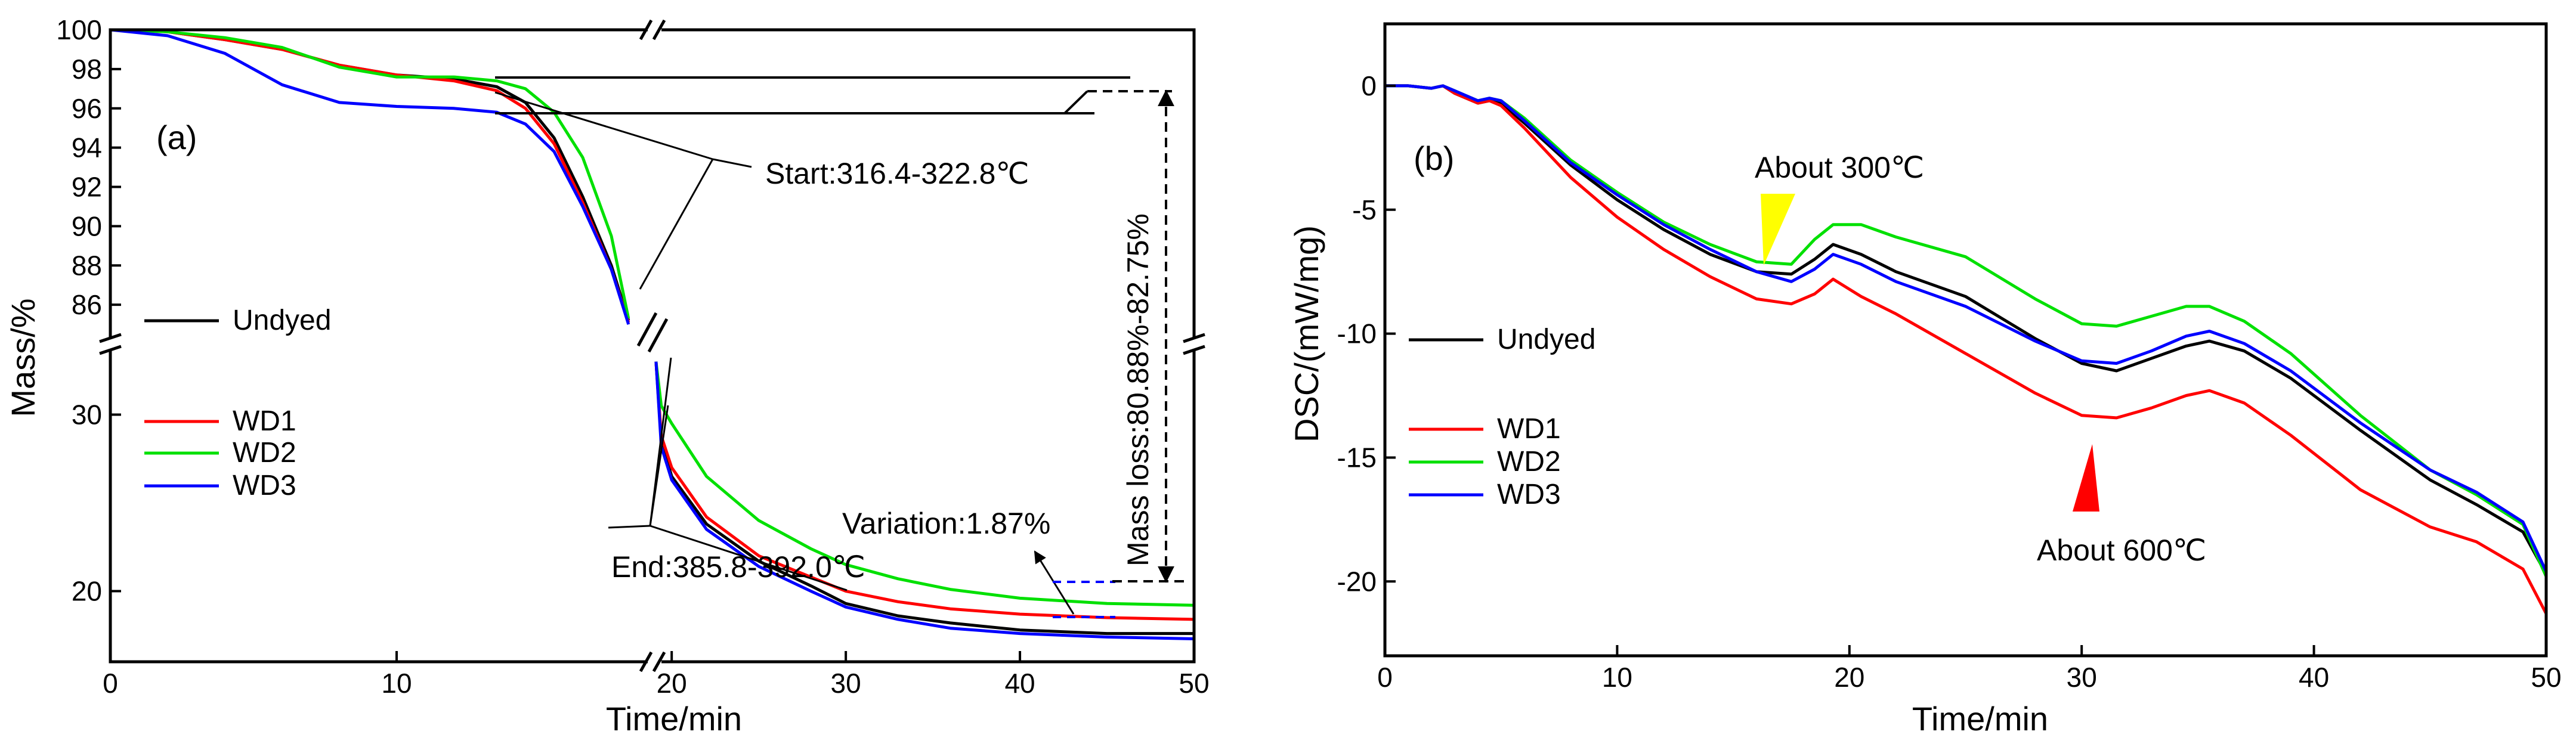 This screenshot has height=750, width=2576. I want to click on y-tick-label: -20, so click(1357, 581).